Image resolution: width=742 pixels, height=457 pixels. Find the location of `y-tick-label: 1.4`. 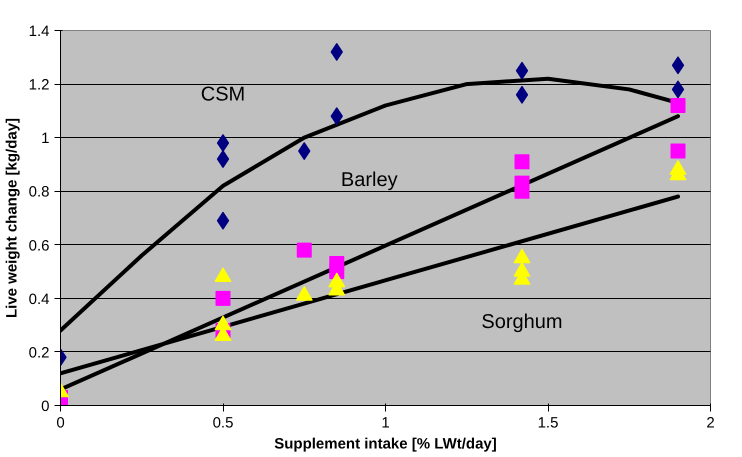

y-tick-label: 1.4 is located at coordinates (39, 31).